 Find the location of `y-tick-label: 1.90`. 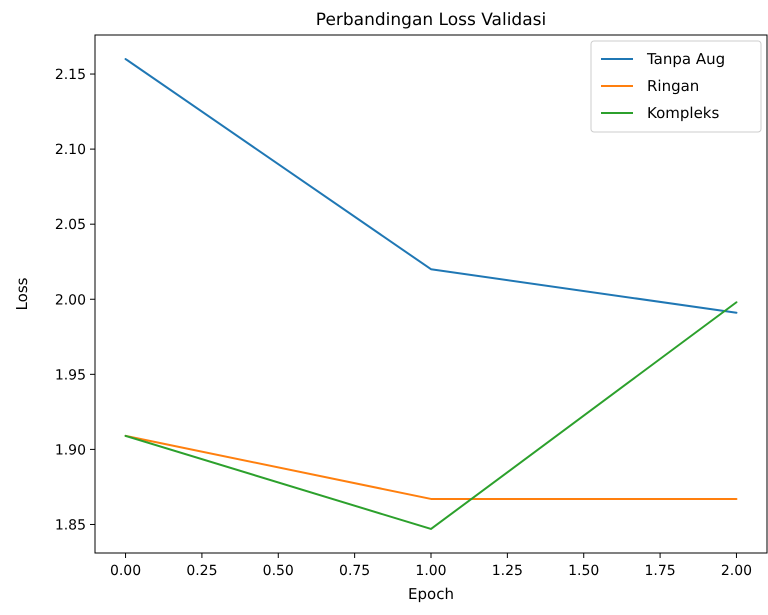

y-tick-label: 1.90 is located at coordinates (70, 450).